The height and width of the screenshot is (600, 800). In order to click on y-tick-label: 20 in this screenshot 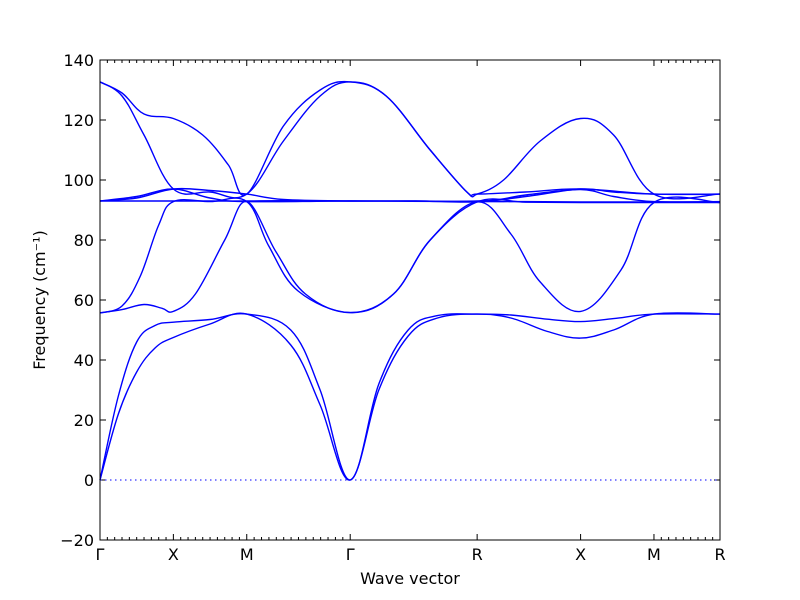, I will do `click(84, 420)`.